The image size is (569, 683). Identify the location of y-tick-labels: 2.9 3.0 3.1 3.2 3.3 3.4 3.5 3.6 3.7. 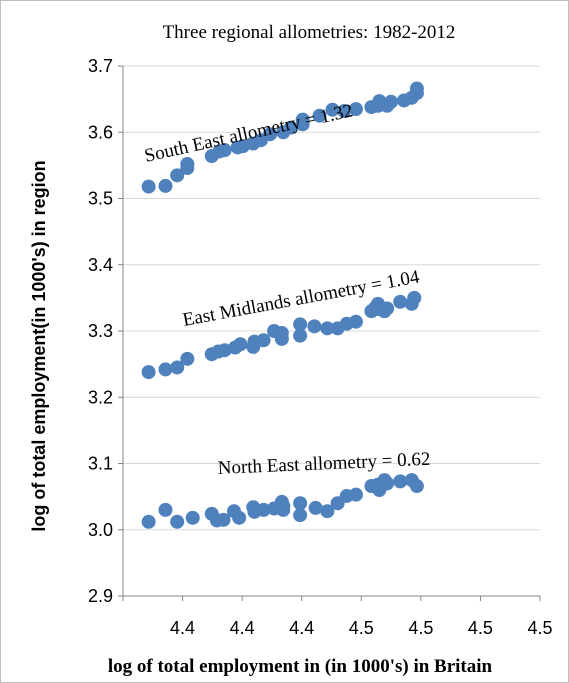
(100, 331).